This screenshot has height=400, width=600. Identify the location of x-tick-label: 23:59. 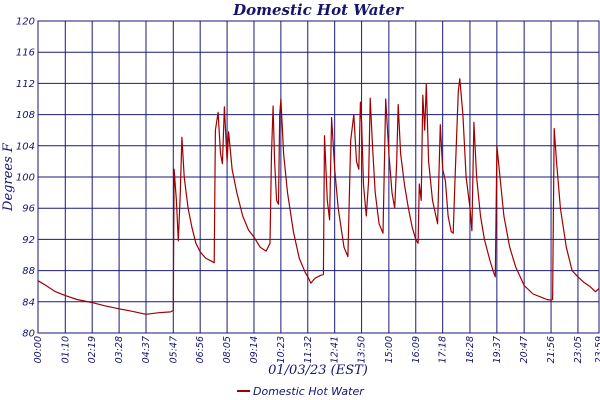
(597, 349).